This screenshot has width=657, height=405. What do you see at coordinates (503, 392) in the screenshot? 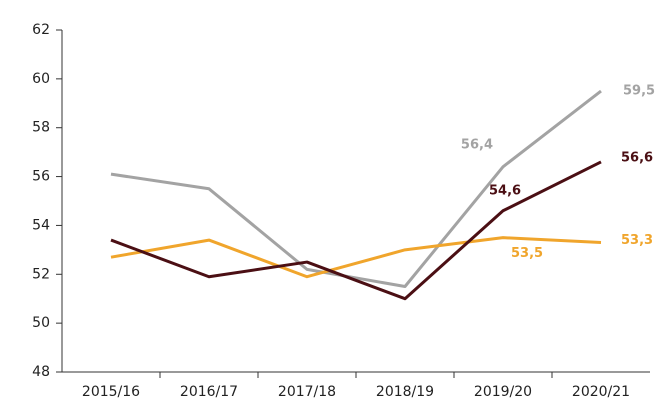
I see `x-tick-label: 2019/20` at bounding box center [503, 392].